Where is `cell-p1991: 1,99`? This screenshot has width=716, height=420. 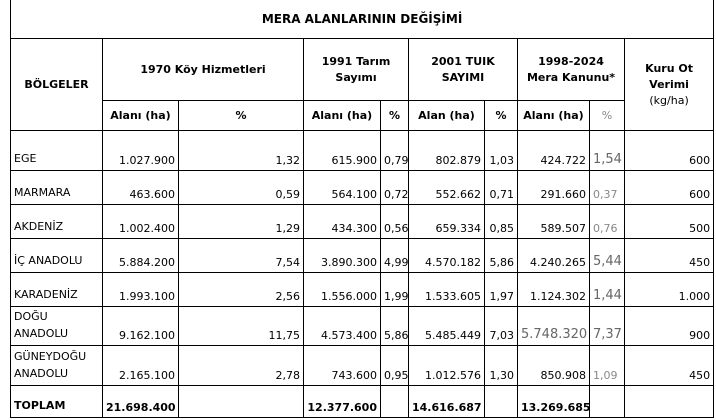 cell-p1991: 1,99 is located at coordinates (394, 289).